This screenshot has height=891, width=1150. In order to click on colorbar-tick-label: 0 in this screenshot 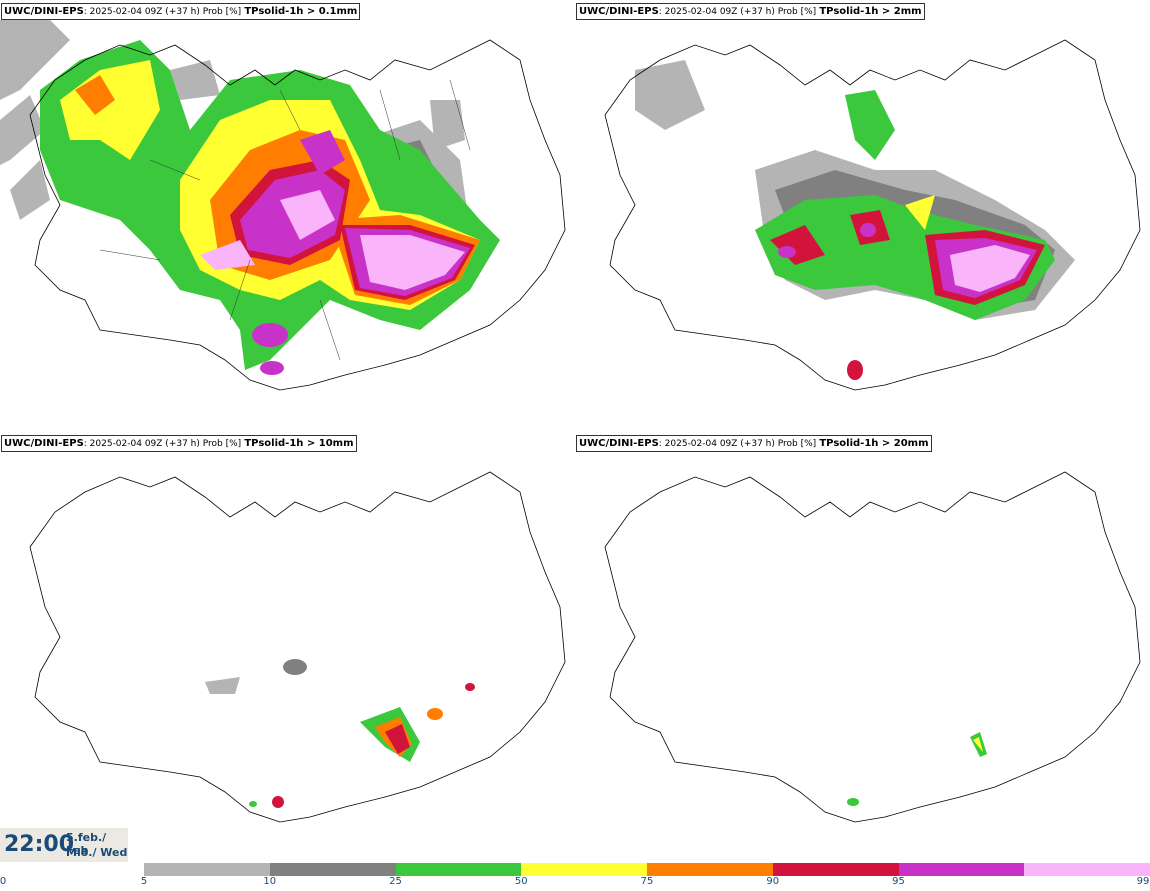, I will do `click(3, 881)`.